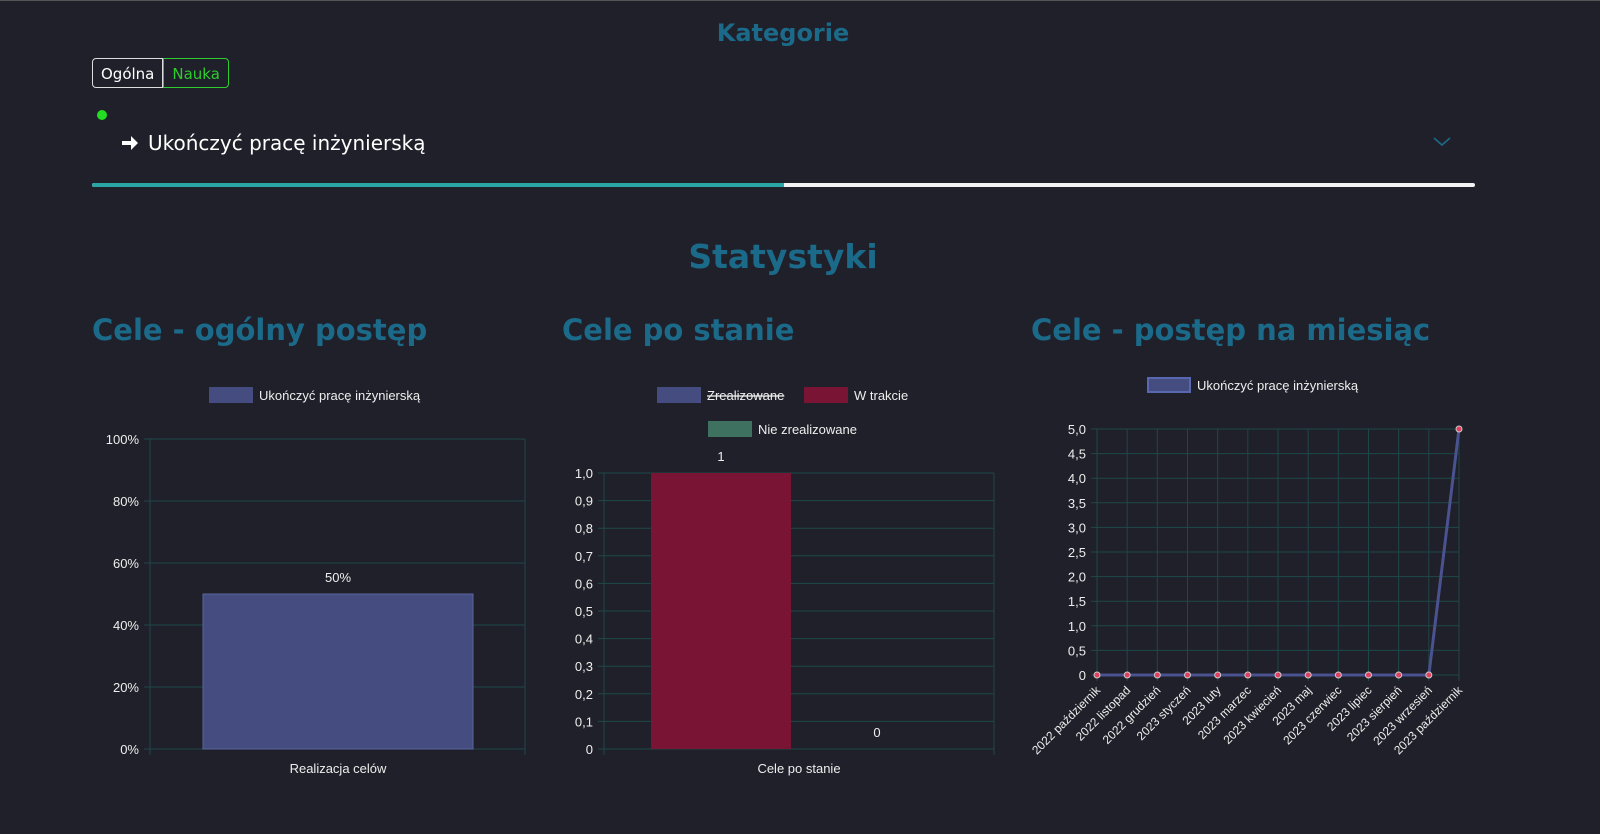 The width and height of the screenshot is (1600, 834). Describe the element at coordinates (1077, 478) in the screenshot. I see `y-tick-label: 4,0` at that location.